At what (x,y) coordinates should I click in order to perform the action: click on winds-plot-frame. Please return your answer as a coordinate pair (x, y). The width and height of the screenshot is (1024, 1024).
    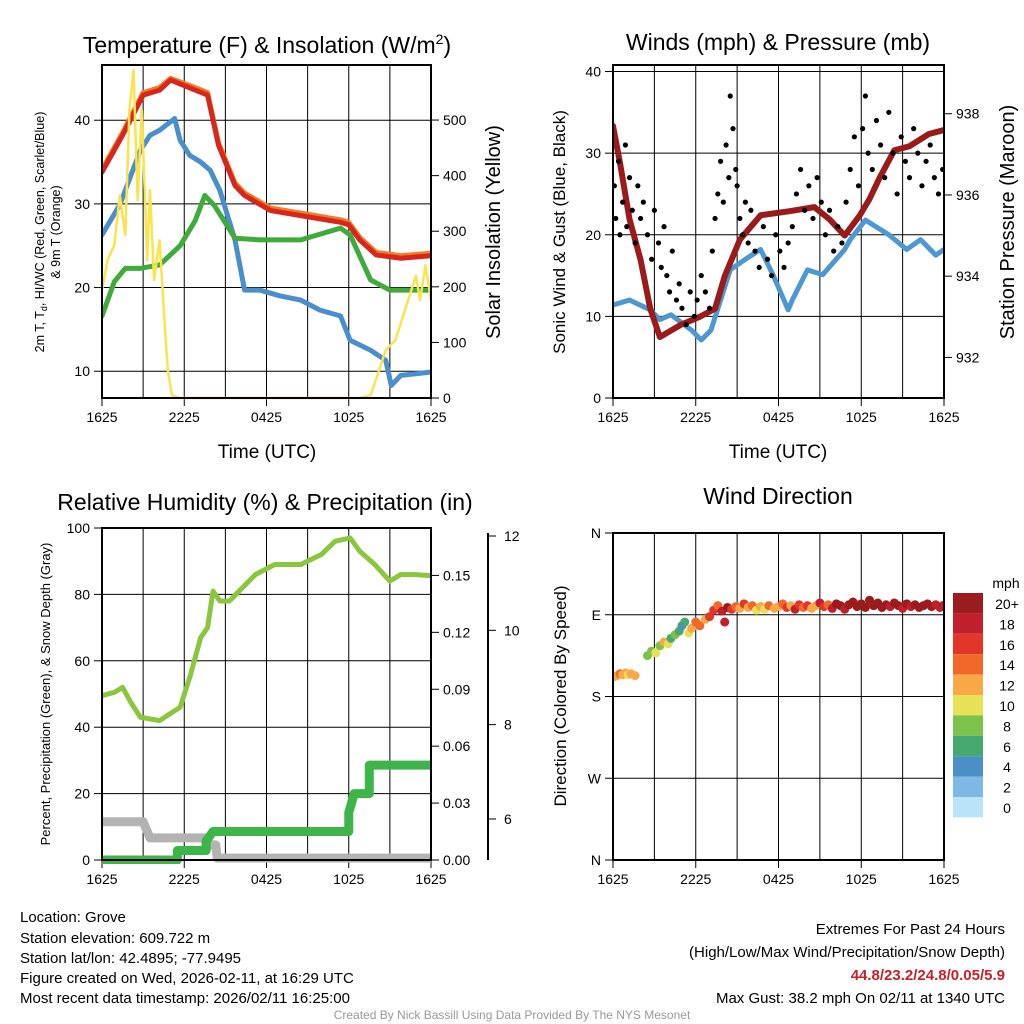
    Looking at the image, I should click on (778, 231).